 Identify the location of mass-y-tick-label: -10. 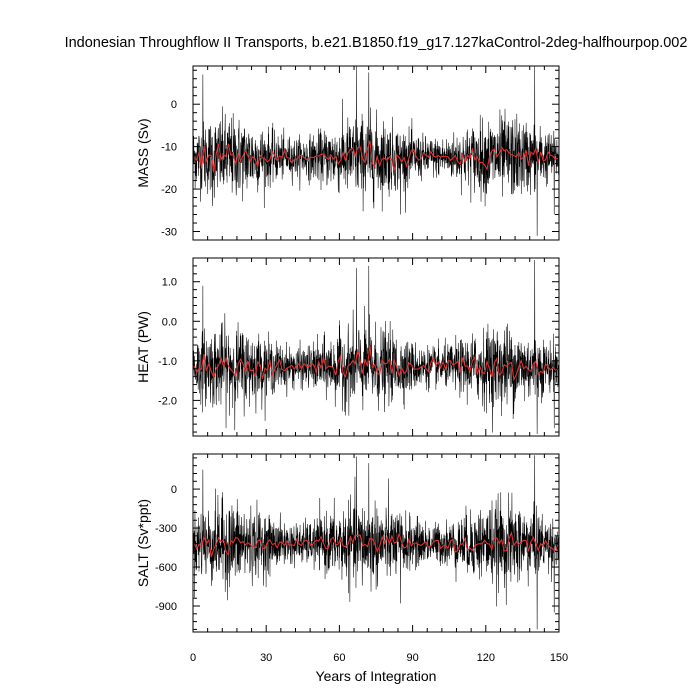
(169, 148).